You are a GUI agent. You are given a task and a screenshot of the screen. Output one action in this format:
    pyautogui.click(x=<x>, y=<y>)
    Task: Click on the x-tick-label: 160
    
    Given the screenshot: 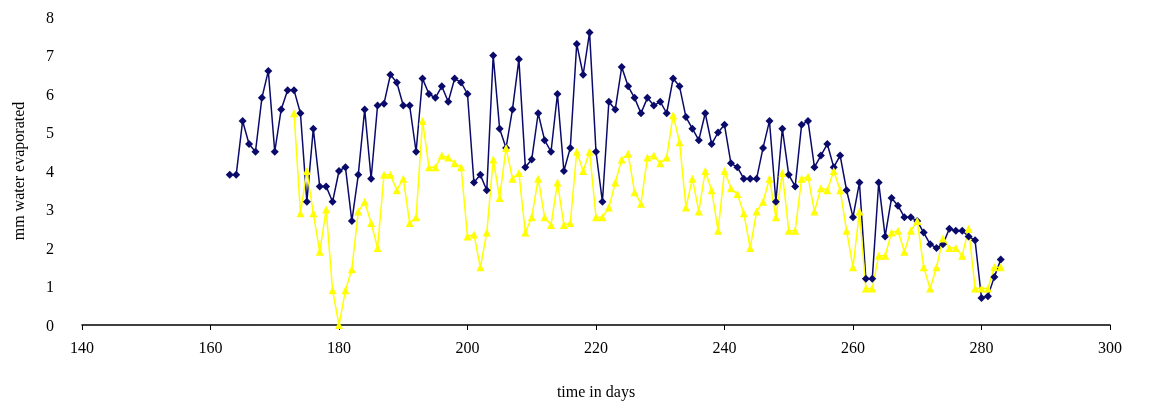 What is the action you would take?
    pyautogui.click(x=210, y=347)
    